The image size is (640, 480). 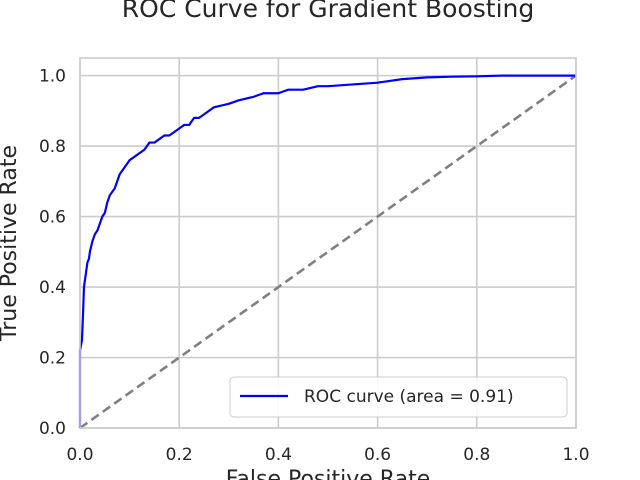 What do you see at coordinates (575, 455) in the screenshot?
I see `x-tick-label: 1.0` at bounding box center [575, 455].